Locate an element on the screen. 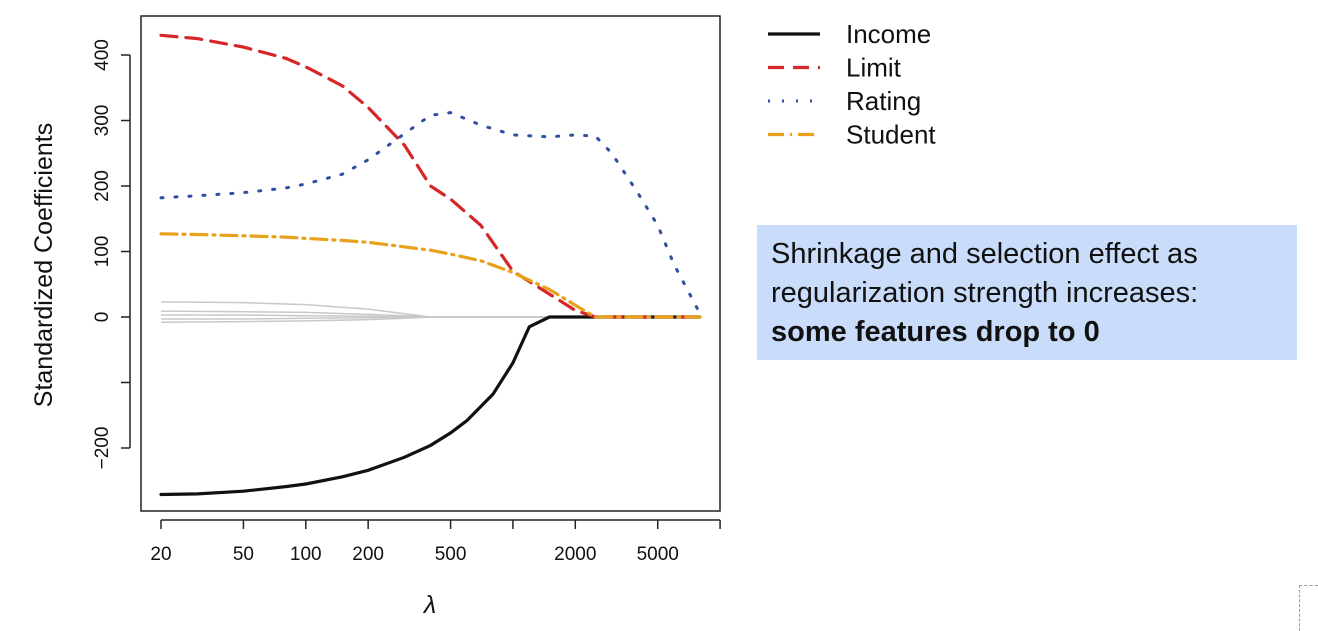 The height and width of the screenshot is (631, 1318). callout-line-3: some features drop to 0 is located at coordinates (935, 332).